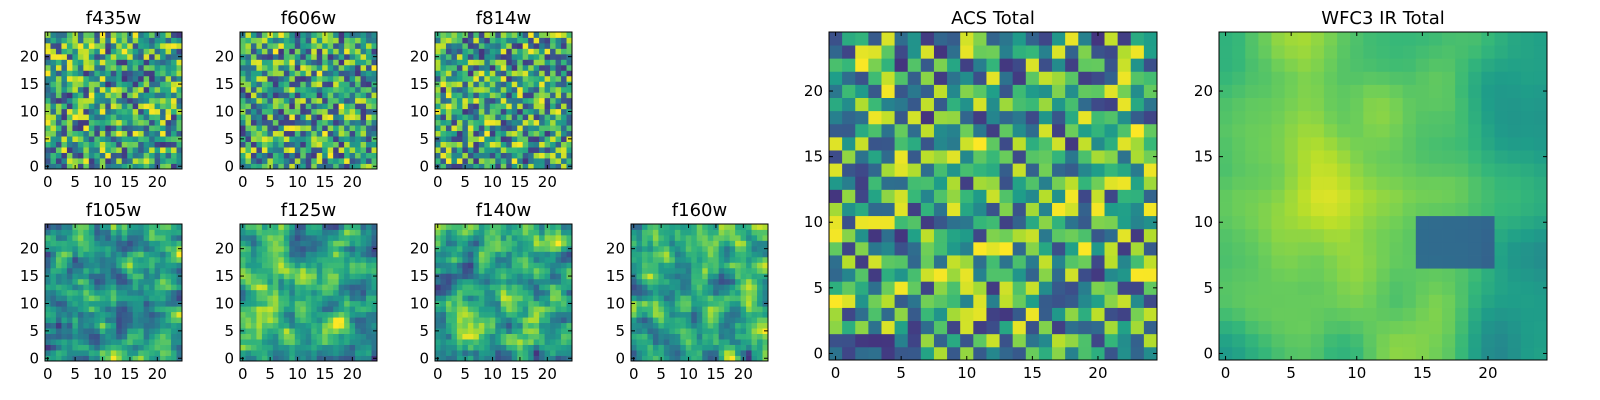 This screenshot has height=400, width=1600. I want to click on y-tick-label: 20, so click(224, 249).